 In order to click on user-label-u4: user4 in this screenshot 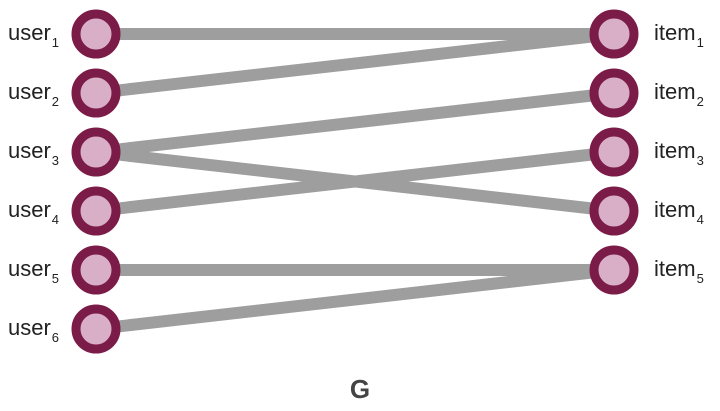, I will do `click(33, 212)`.